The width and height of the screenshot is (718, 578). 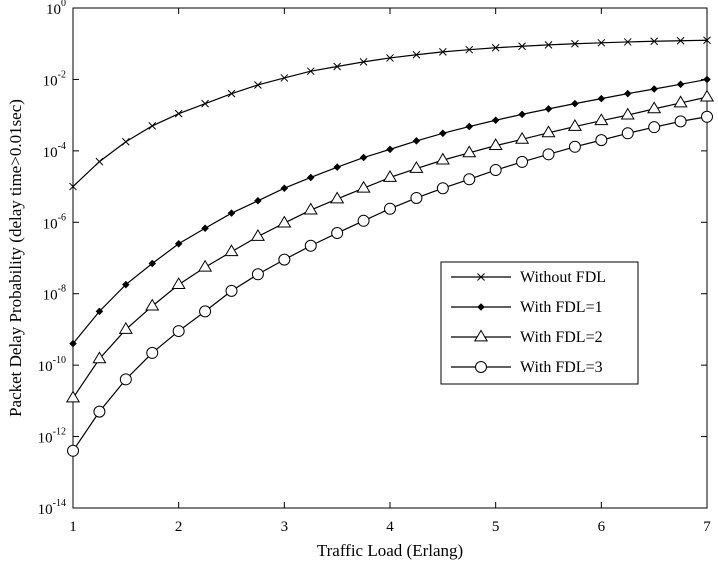 What do you see at coordinates (73, 527) in the screenshot?
I see `x-tick-label: 1` at bounding box center [73, 527].